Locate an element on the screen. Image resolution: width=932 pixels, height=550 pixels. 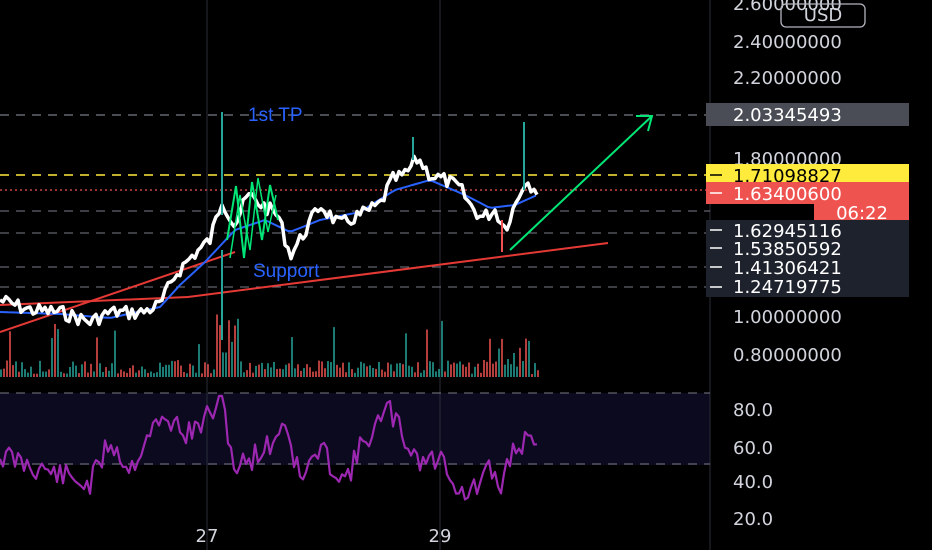
projection-arrow is located at coordinates (581, 183).